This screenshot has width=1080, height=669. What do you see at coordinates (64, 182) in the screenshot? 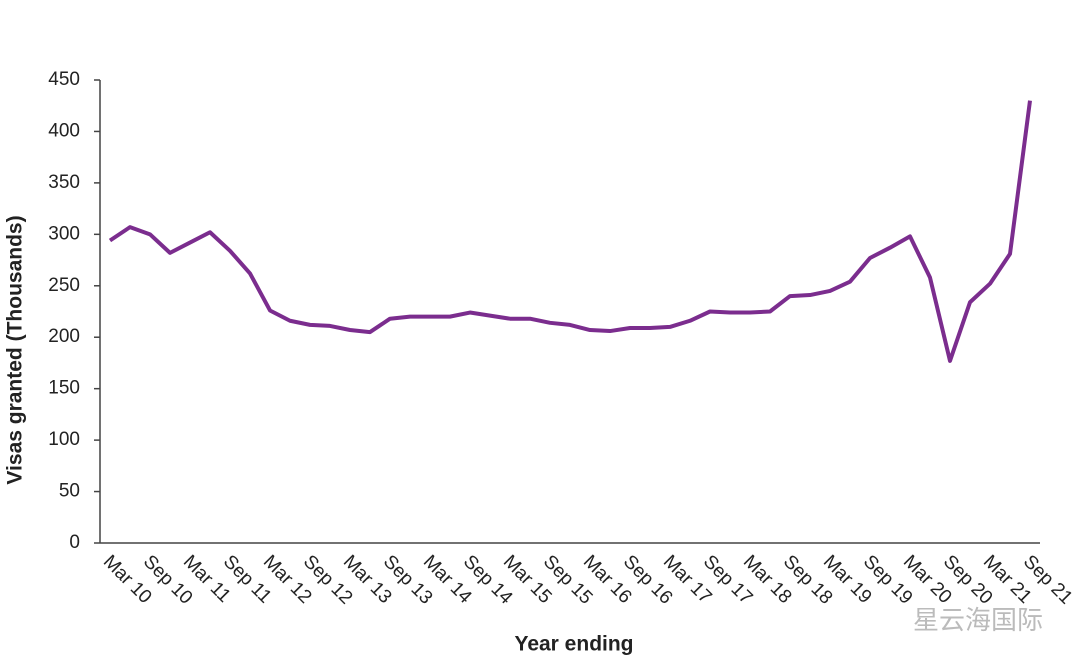
I see `y-tick-label: 350` at bounding box center [64, 182].